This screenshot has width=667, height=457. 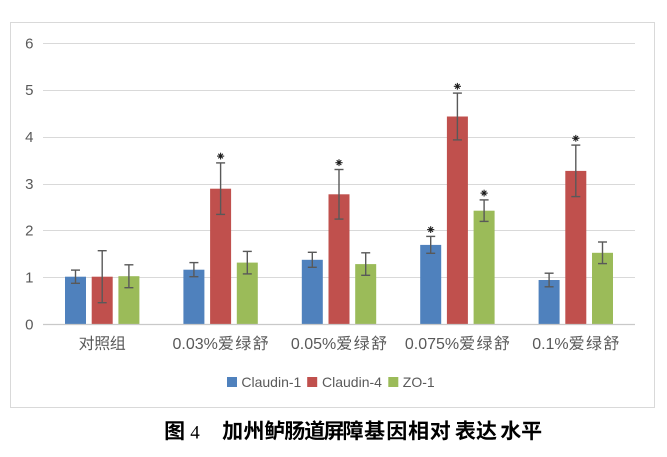 I want to click on svg-text: 2, so click(x=29, y=231).